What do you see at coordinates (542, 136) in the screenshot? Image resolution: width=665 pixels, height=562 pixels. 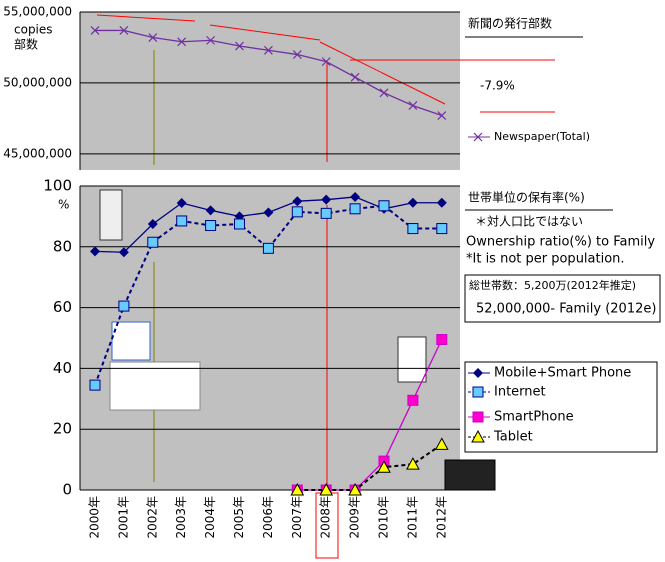 I see `legend-label: Newspaper(Total)` at bounding box center [542, 136].